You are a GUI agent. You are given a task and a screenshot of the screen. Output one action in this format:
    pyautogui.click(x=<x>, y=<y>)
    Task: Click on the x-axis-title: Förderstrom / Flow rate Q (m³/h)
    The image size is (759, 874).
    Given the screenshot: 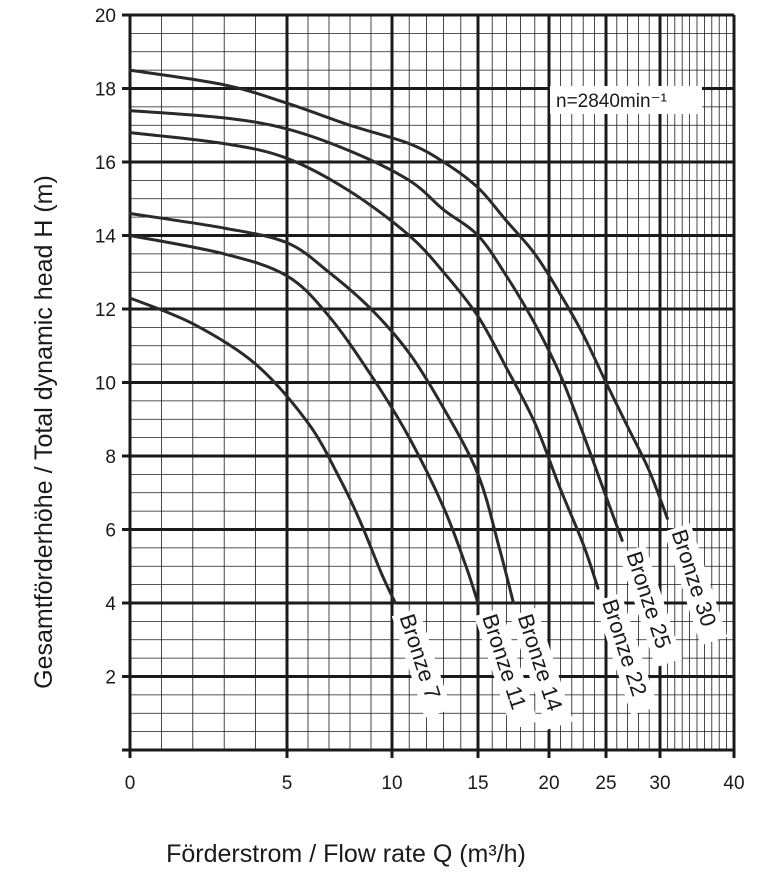 What is the action you would take?
    pyautogui.click(x=346, y=854)
    